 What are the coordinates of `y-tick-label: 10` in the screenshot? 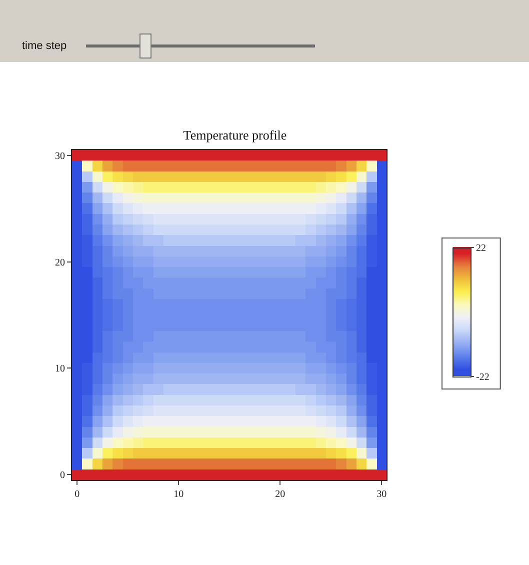 It's located at (60, 369).